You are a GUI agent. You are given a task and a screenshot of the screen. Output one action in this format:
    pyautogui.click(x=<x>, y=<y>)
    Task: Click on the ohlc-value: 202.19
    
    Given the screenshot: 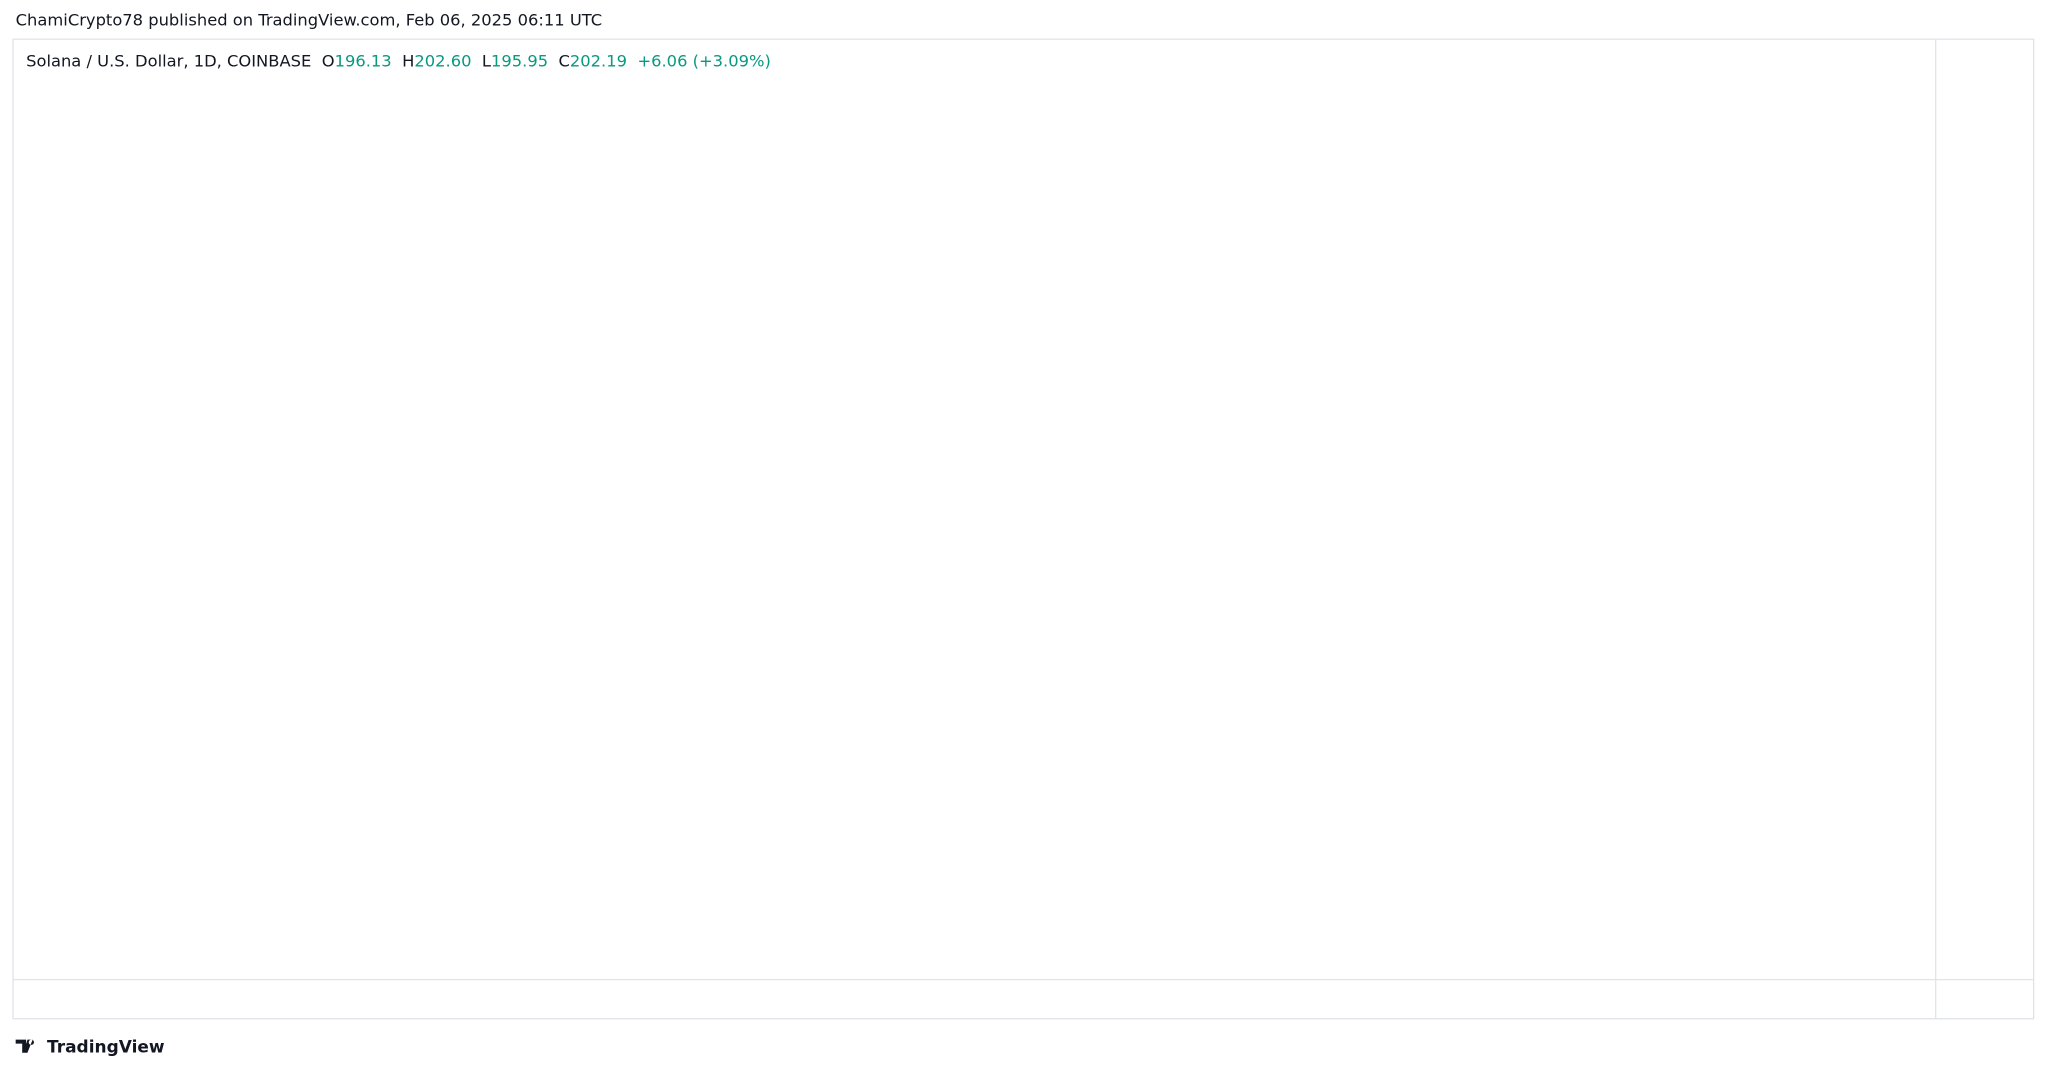 What is the action you would take?
    pyautogui.click(x=598, y=60)
    